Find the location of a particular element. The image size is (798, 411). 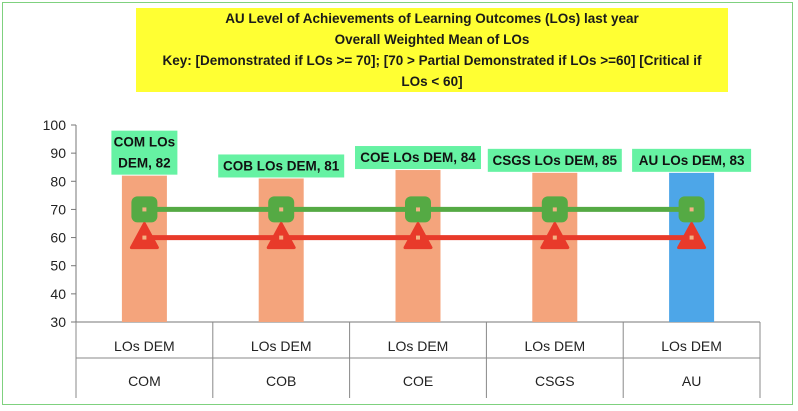

y-tick-label: 40 is located at coordinates (58, 294).